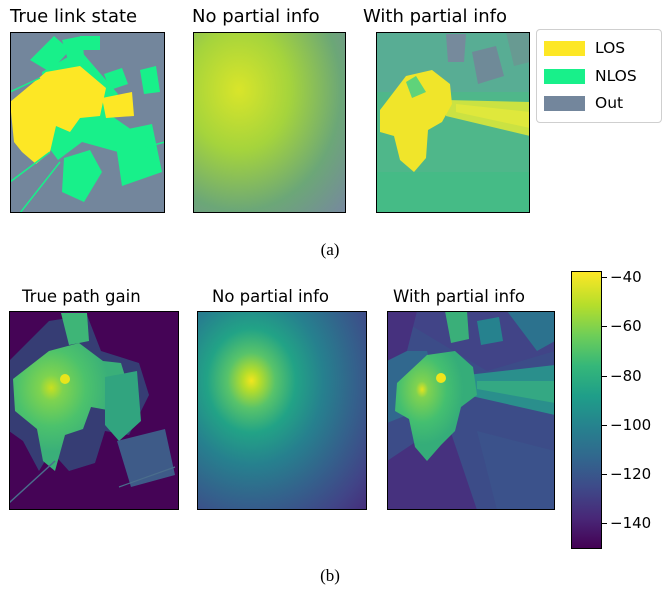  What do you see at coordinates (270, 296) in the screenshot?
I see `panel-title-no-partial-info-b: No partial info` at bounding box center [270, 296].